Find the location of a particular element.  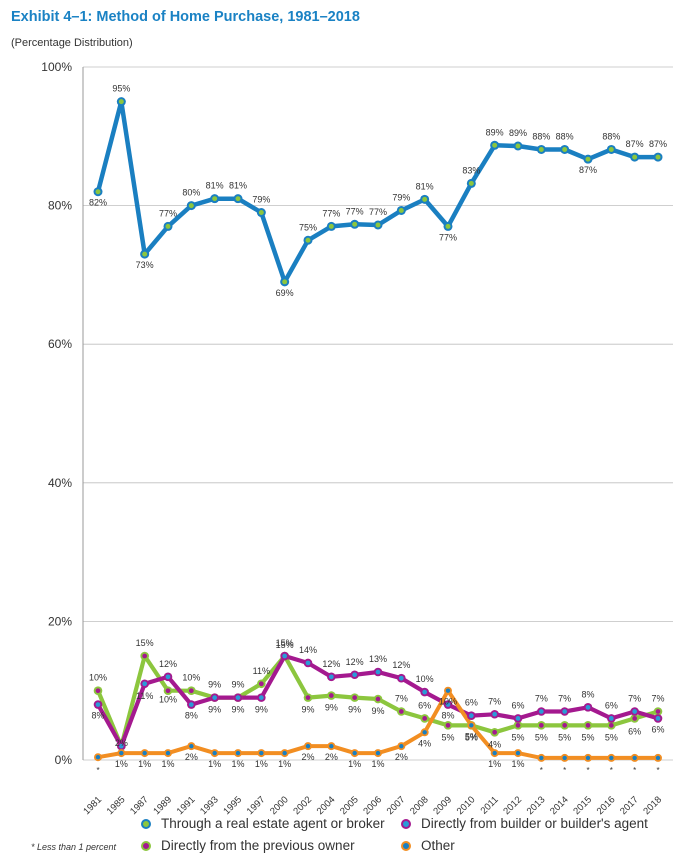

data-label-agent: 80% is located at coordinates (191, 193).